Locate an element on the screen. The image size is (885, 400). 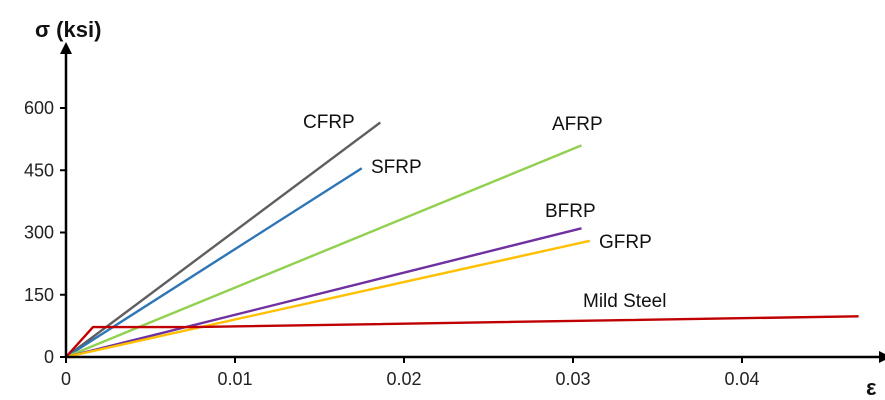
series-line-mild-steel is located at coordinates (462, 336).